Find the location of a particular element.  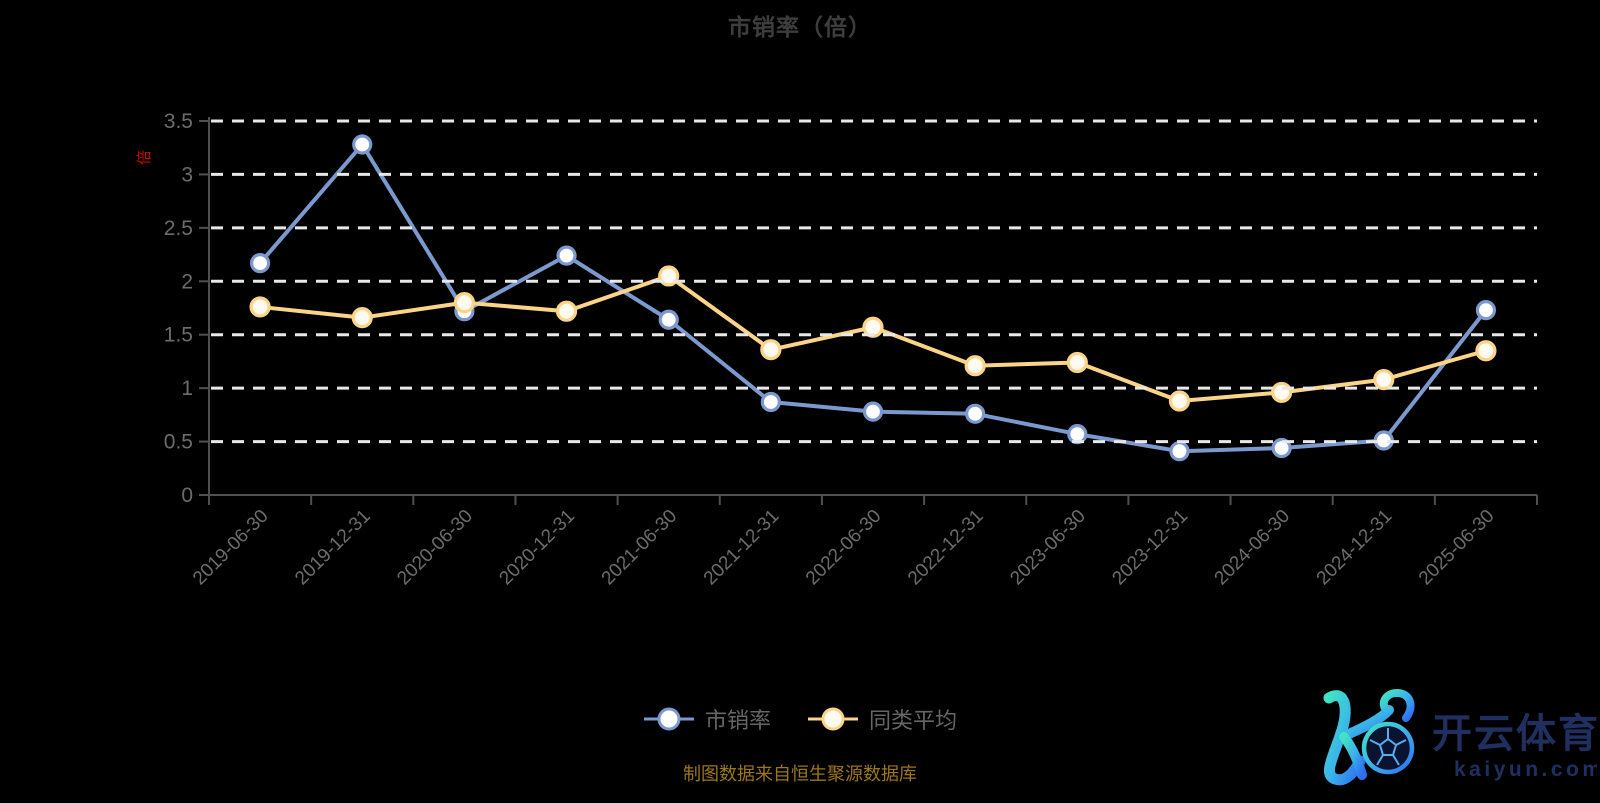

svg-text: 3.5 is located at coordinates (178, 121).